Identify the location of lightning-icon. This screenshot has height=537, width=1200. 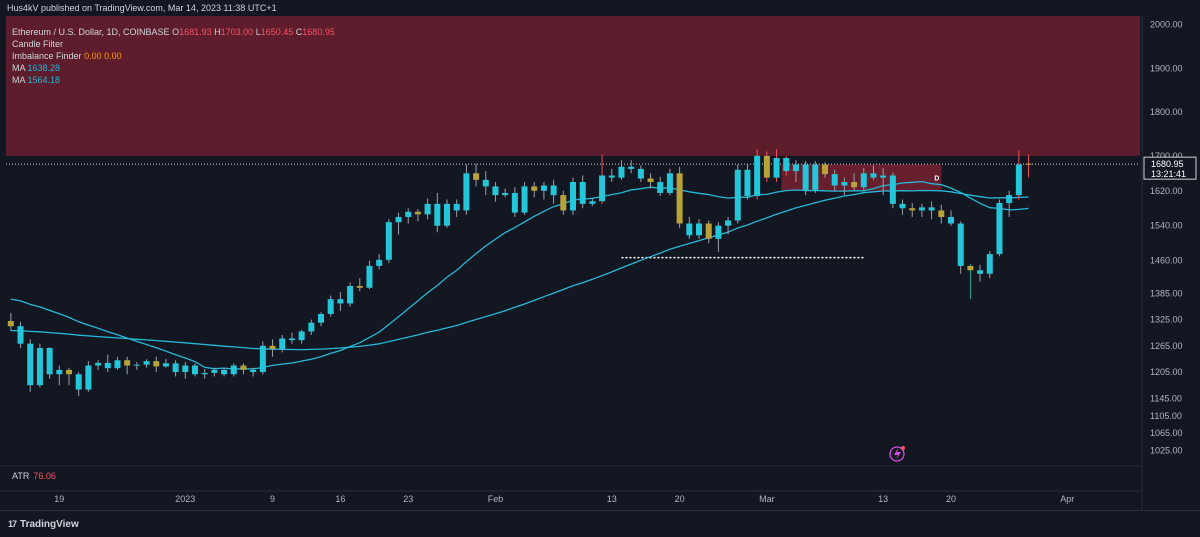
(897, 454).